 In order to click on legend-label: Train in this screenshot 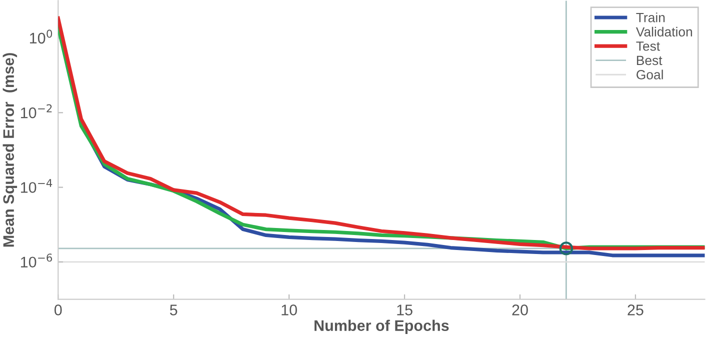, I will do `click(650, 17)`.